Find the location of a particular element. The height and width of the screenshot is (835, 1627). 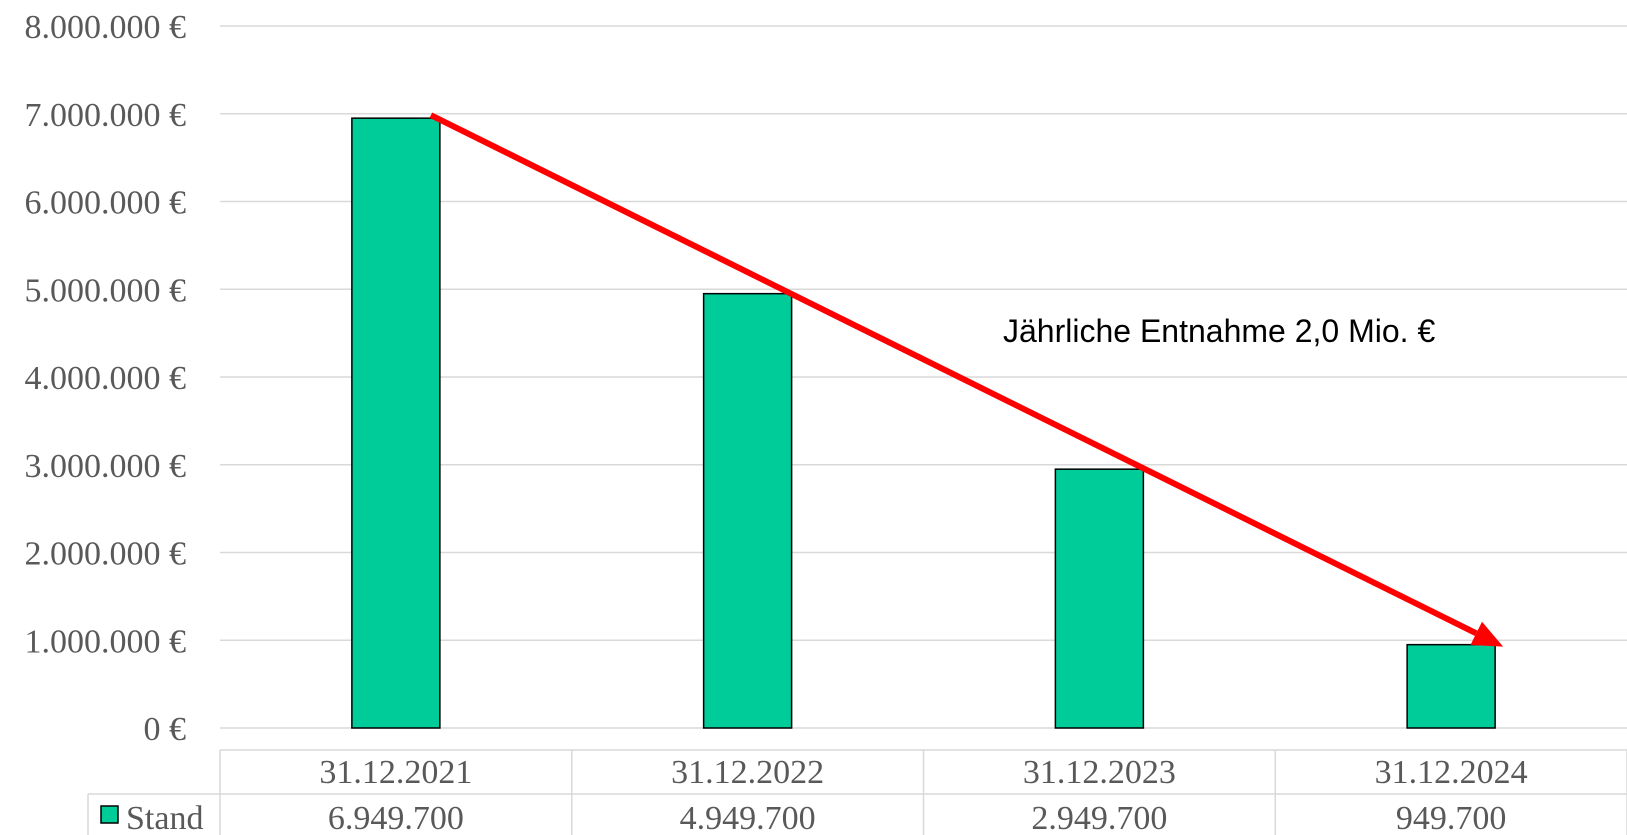

x-category-label: 31.12.2024 is located at coordinates (1451, 772).